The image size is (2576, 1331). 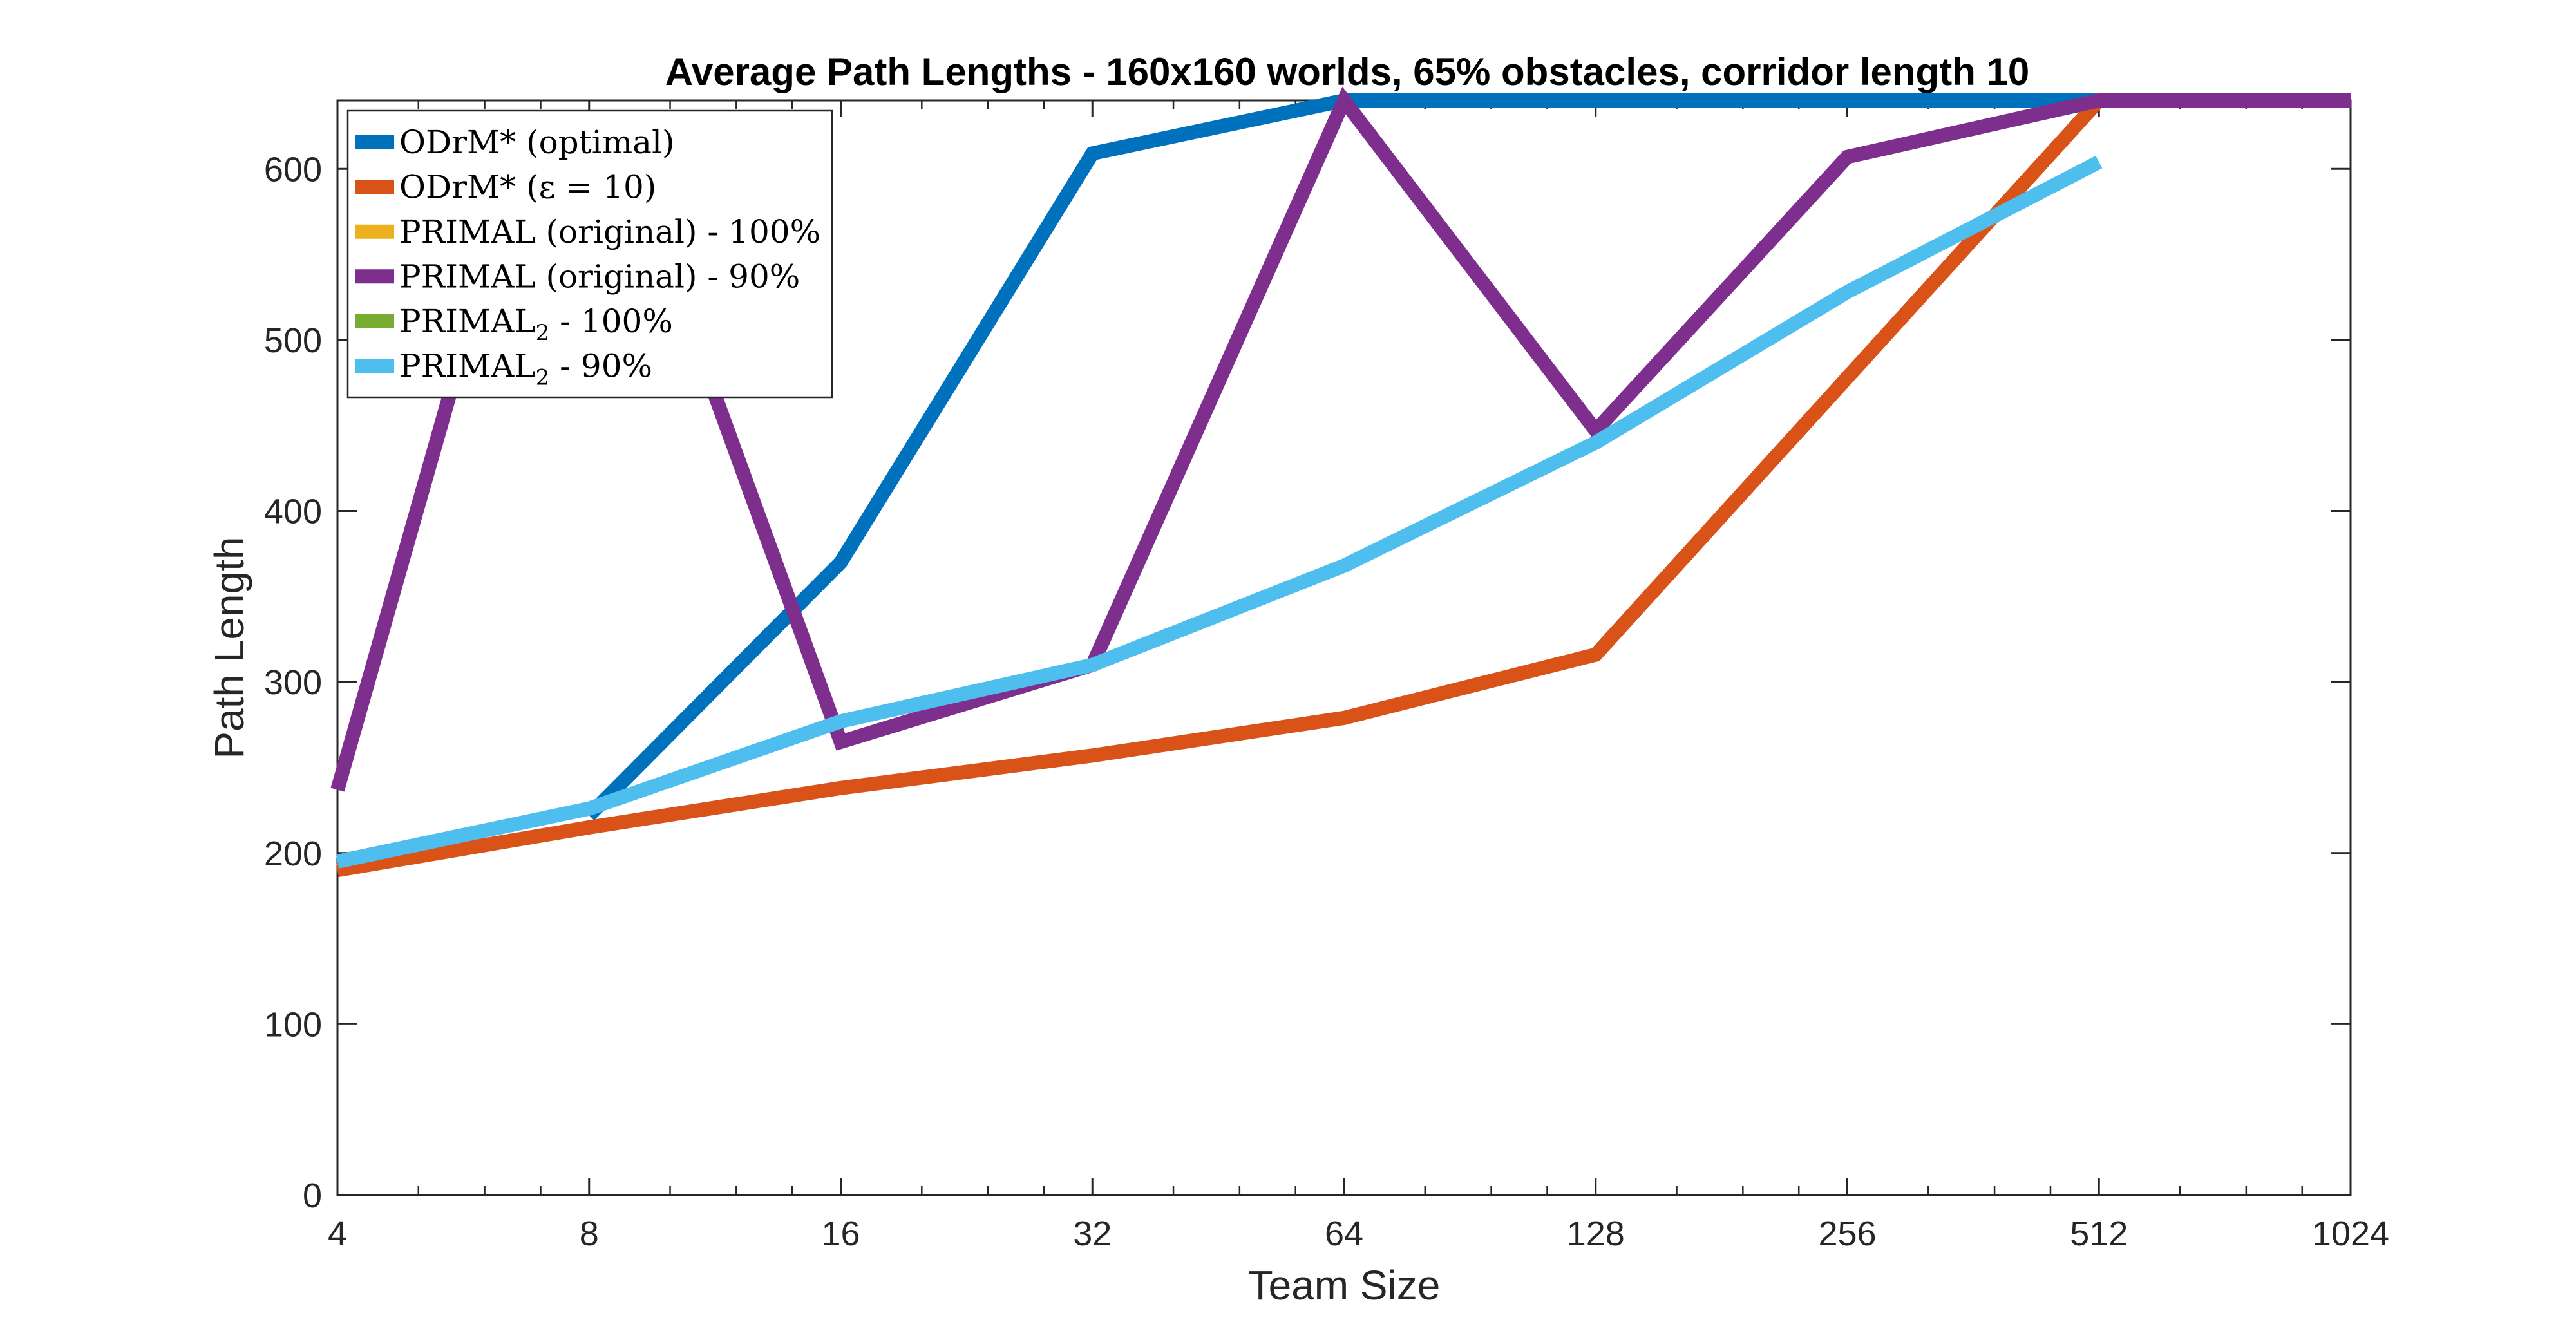 What do you see at coordinates (312, 1195) in the screenshot?
I see `y-tick-label: 0` at bounding box center [312, 1195].